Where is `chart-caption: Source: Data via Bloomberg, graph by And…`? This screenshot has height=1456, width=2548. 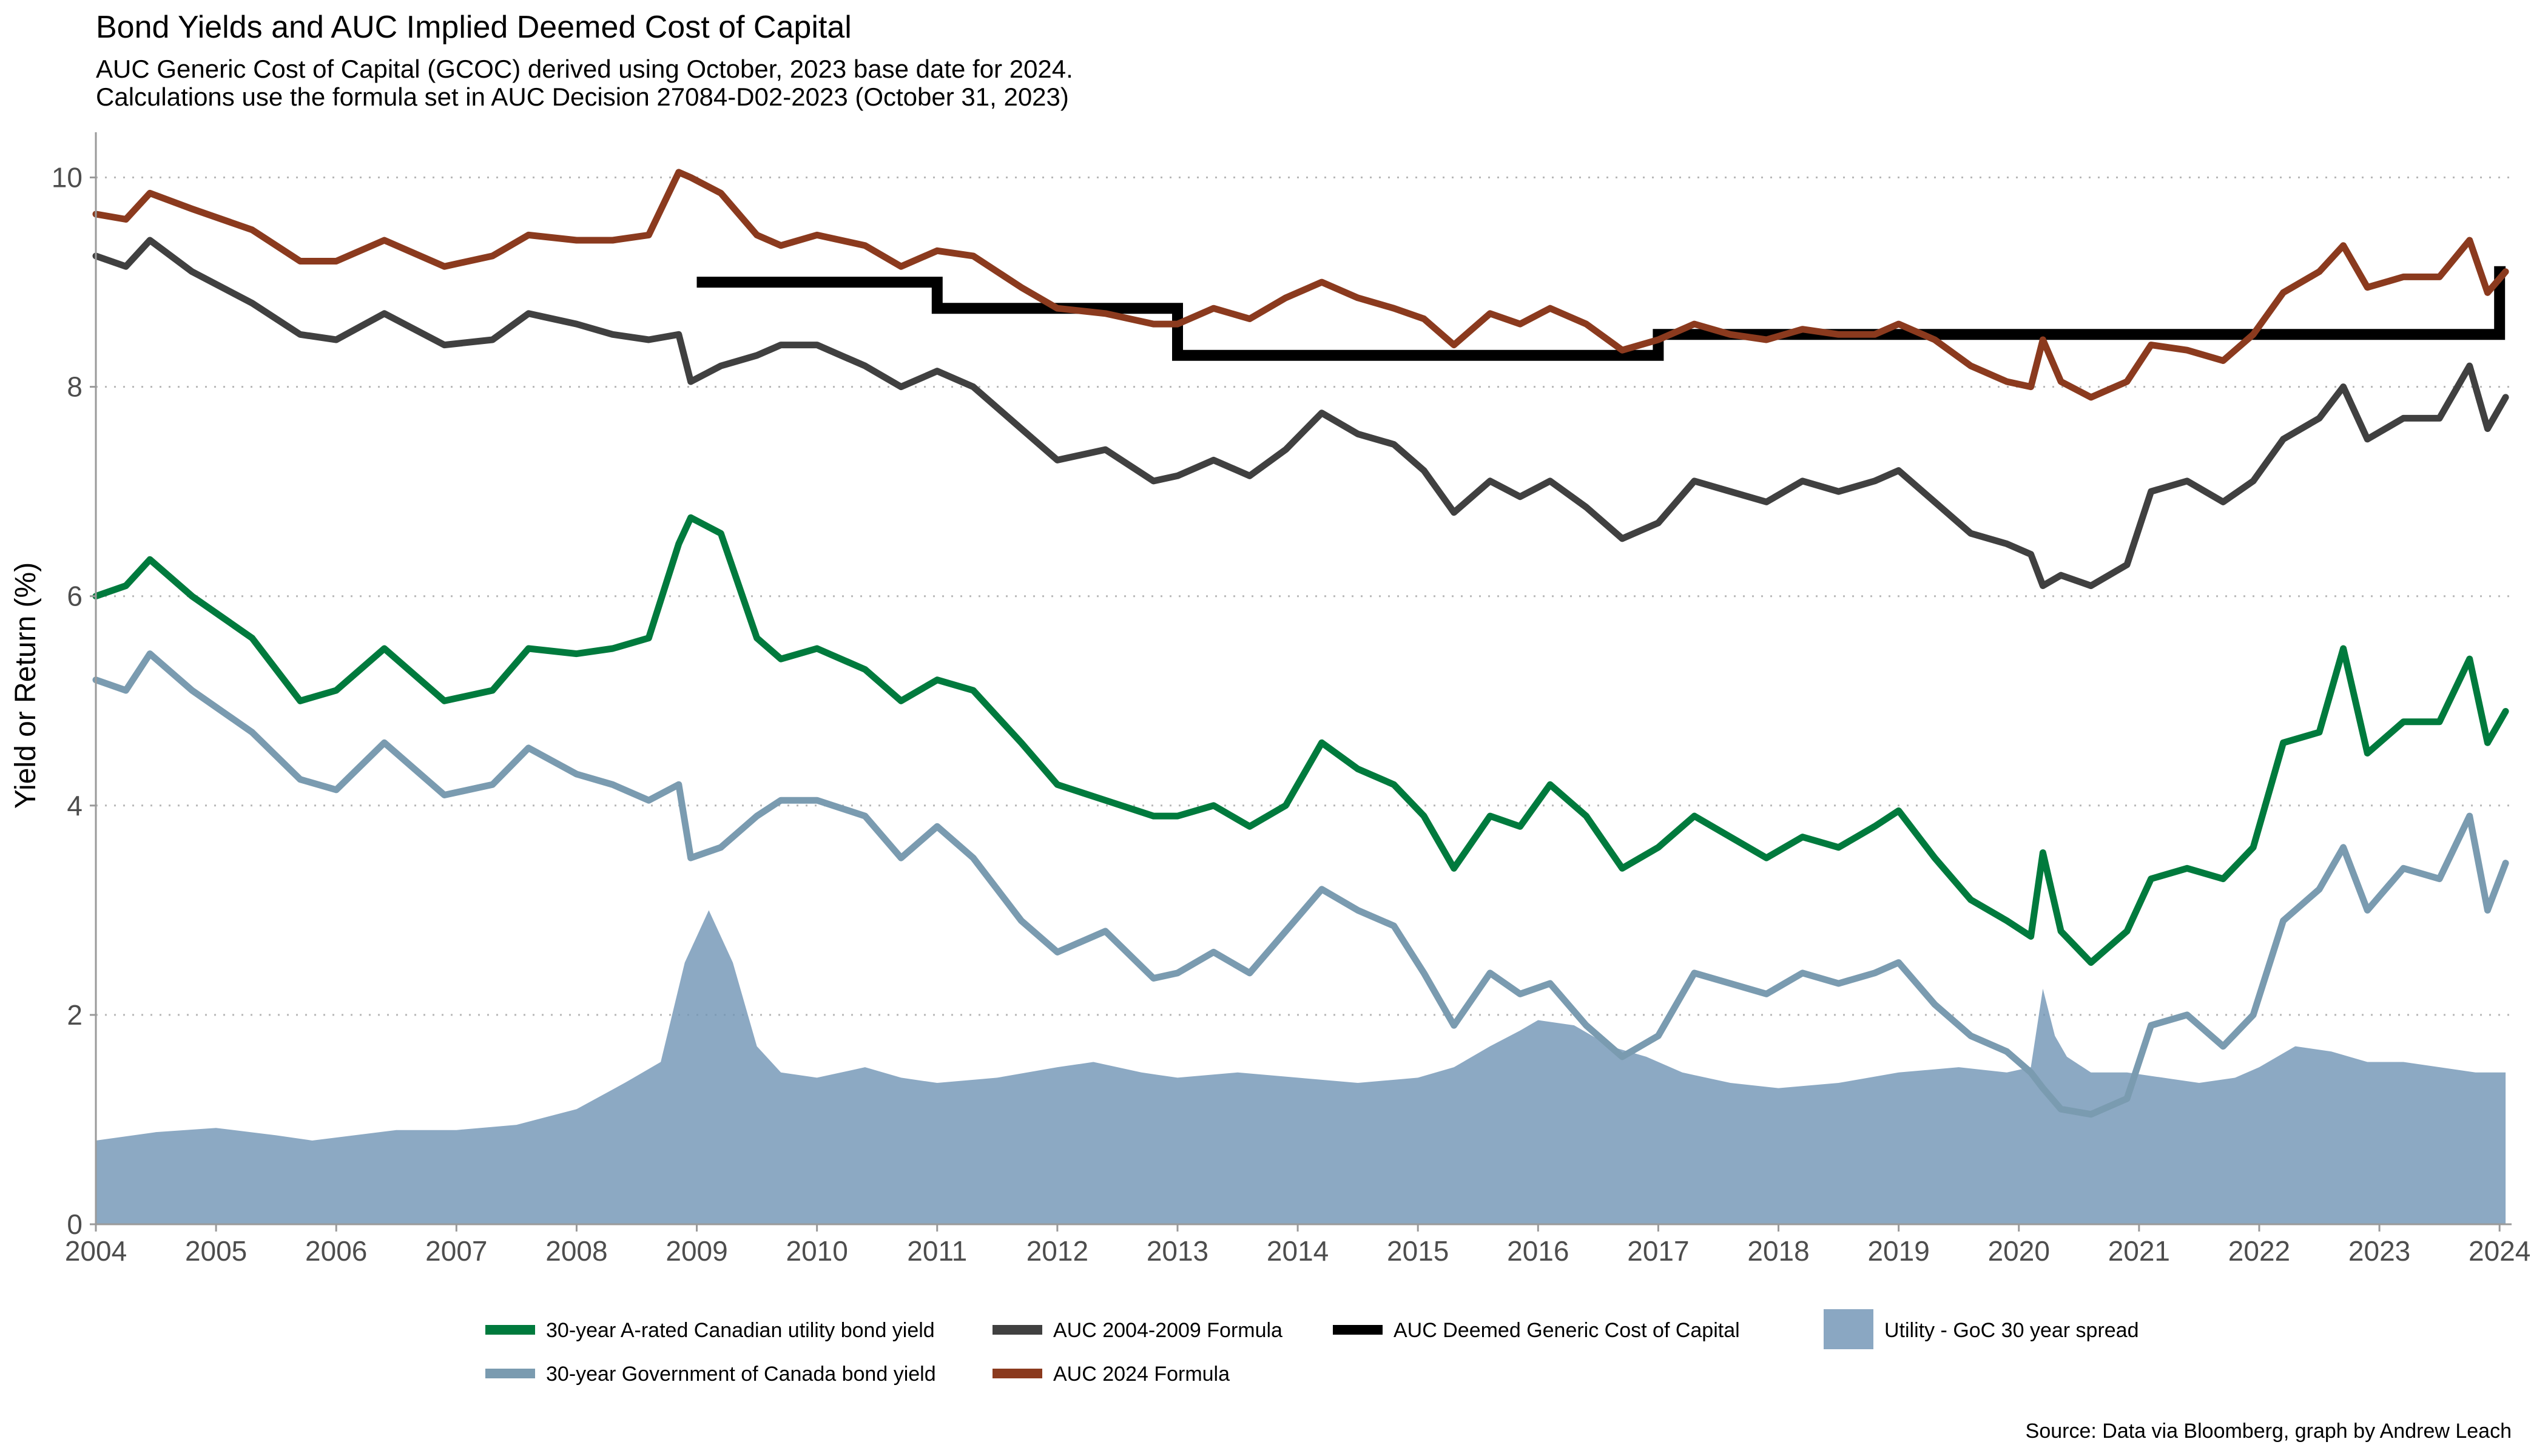 chart-caption: Source: Data via Bloomberg, graph by And… is located at coordinates (2269, 1431).